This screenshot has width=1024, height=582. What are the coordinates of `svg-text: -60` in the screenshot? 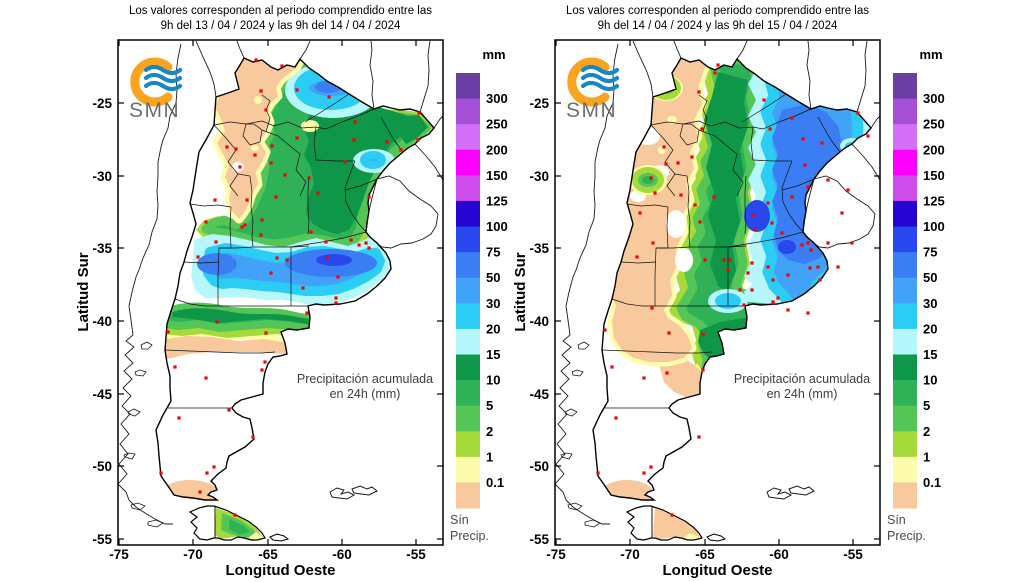 It's located at (342, 554).